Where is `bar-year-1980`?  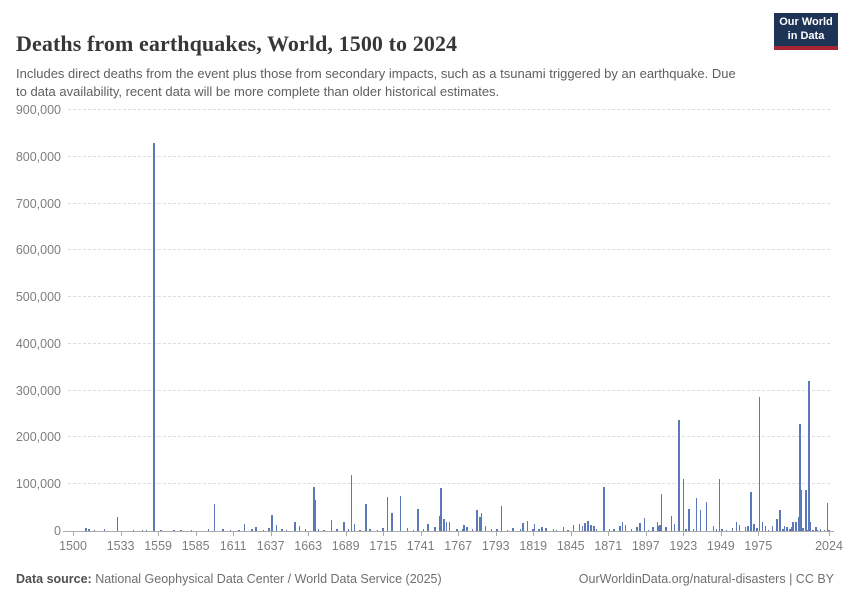 bar-year-1980 is located at coordinates (765, 528).